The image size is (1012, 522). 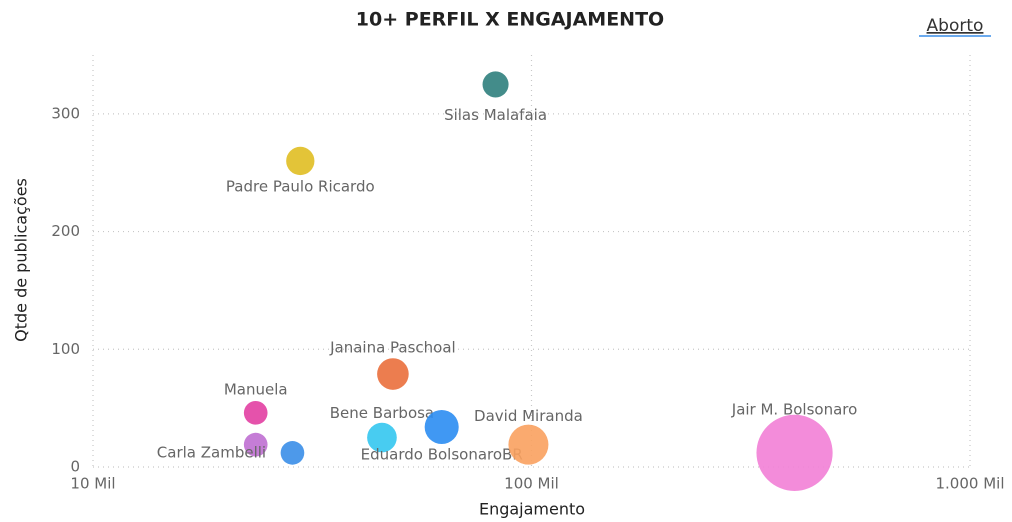 I want to click on y-axis-title: Qtde de publicações, so click(x=21, y=260).